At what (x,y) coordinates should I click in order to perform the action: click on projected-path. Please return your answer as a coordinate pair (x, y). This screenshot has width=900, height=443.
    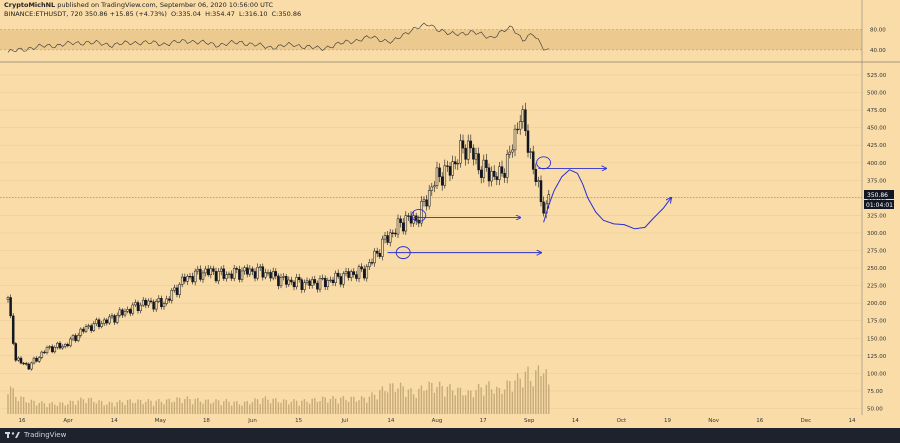
    Looking at the image, I should click on (607, 199).